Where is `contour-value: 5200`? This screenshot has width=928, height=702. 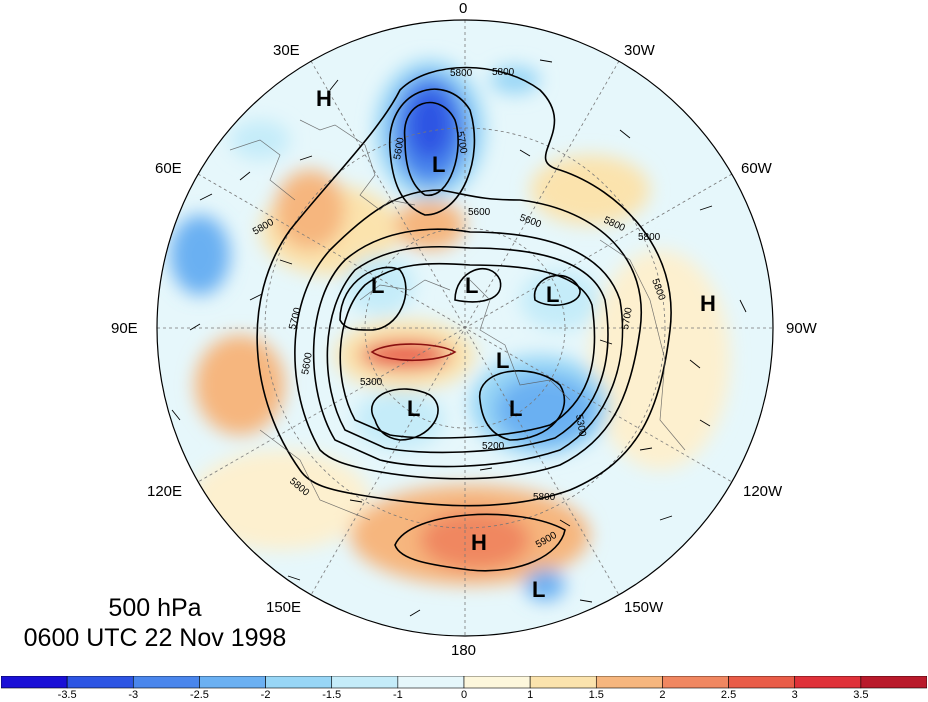 contour-value: 5200 is located at coordinates (493, 446).